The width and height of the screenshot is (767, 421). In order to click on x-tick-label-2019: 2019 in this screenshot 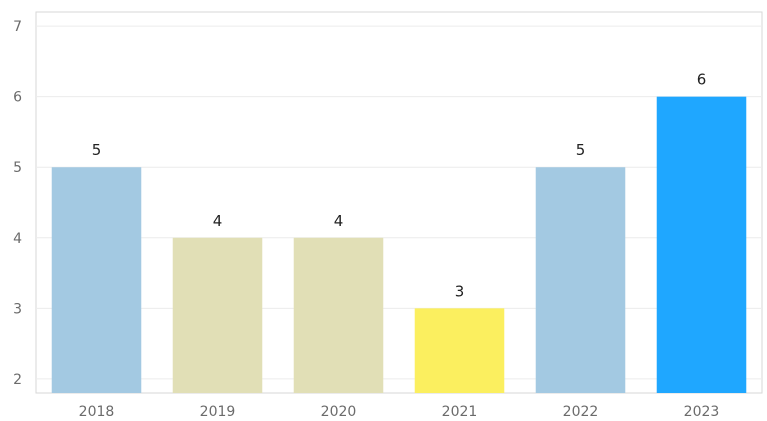, I will do `click(218, 412)`.